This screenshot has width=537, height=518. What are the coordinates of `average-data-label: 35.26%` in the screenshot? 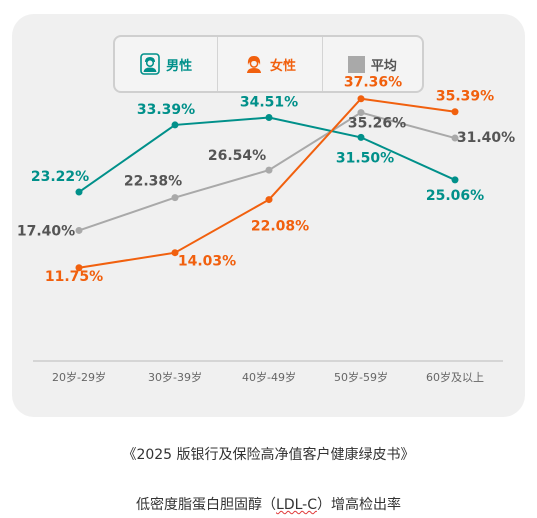 It's located at (377, 124).